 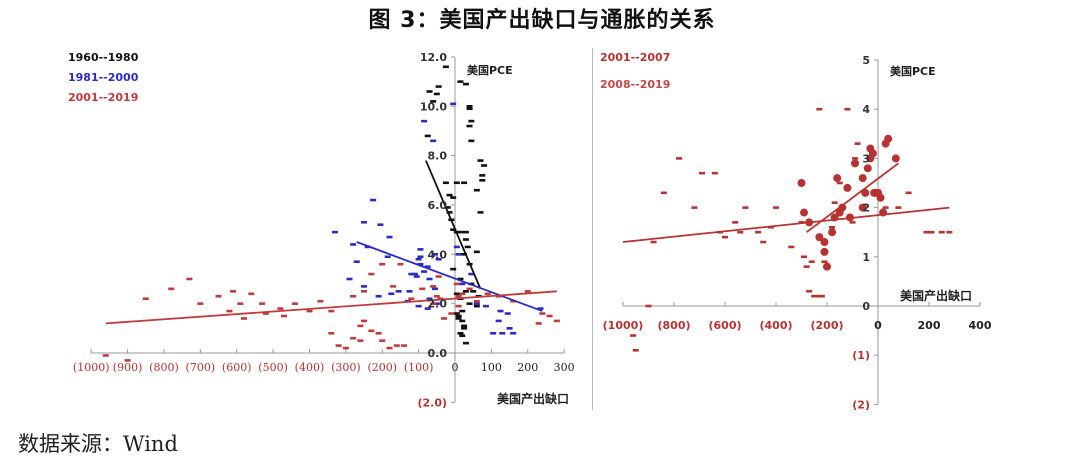 I want to click on x-tick-label: 0, so click(x=878, y=325).